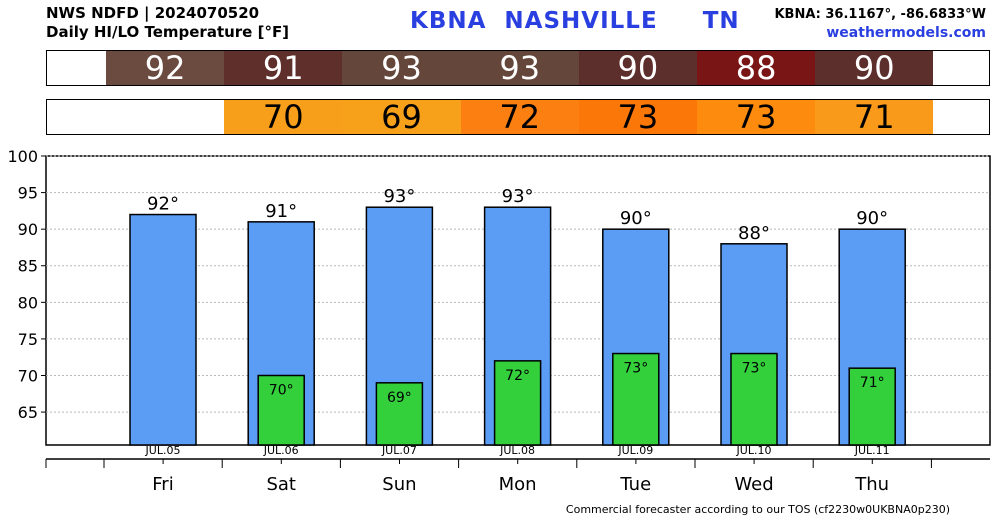  What do you see at coordinates (575, 21) in the screenshot?
I see `station-title: KBNA NASHVILLE TN` at bounding box center [575, 21].